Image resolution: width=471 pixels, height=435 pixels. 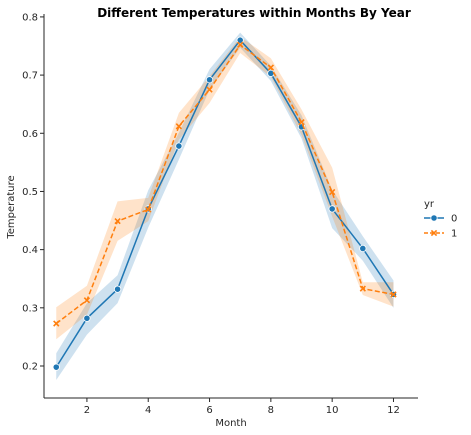 I want to click on y-tick-label: 0.4, so click(x=30, y=250).